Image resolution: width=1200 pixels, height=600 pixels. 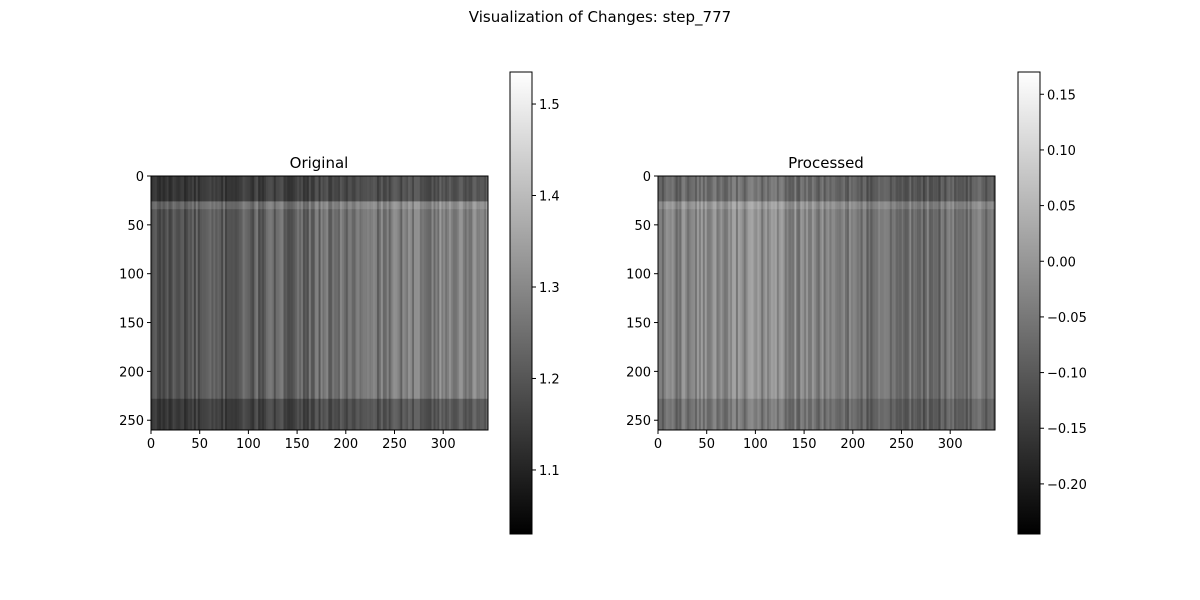 What do you see at coordinates (549, 197) in the screenshot?
I see `colorbar-tick-label: 1.4` at bounding box center [549, 197].